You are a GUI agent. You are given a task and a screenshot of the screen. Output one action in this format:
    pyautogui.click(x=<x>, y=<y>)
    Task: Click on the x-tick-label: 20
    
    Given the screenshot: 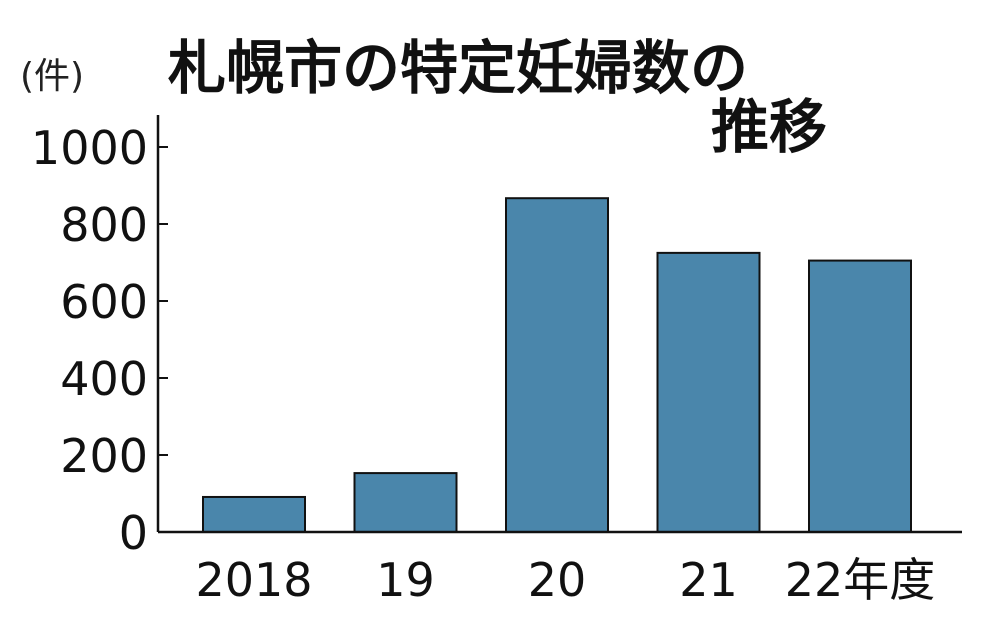 What is the action you would take?
    pyautogui.click(x=557, y=580)
    